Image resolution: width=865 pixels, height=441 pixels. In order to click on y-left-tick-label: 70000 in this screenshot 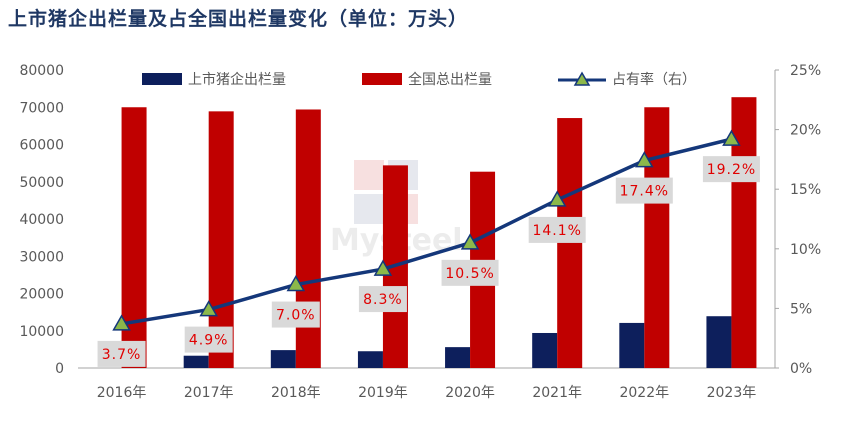, I will do `click(41, 108)`.